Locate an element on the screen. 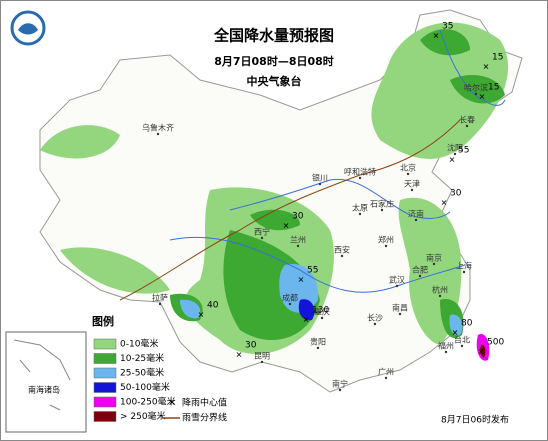  legend-label: 0-10毫米 is located at coordinates (139, 344).